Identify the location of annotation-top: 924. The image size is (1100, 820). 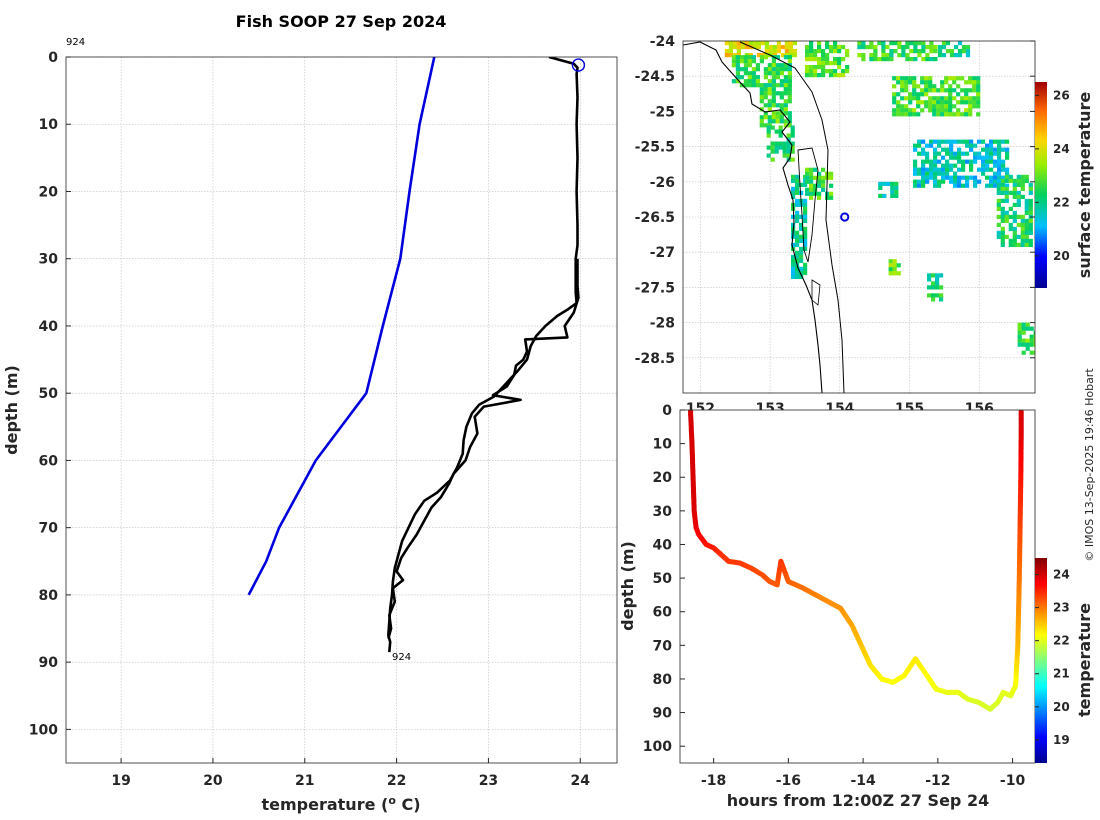
(75, 42).